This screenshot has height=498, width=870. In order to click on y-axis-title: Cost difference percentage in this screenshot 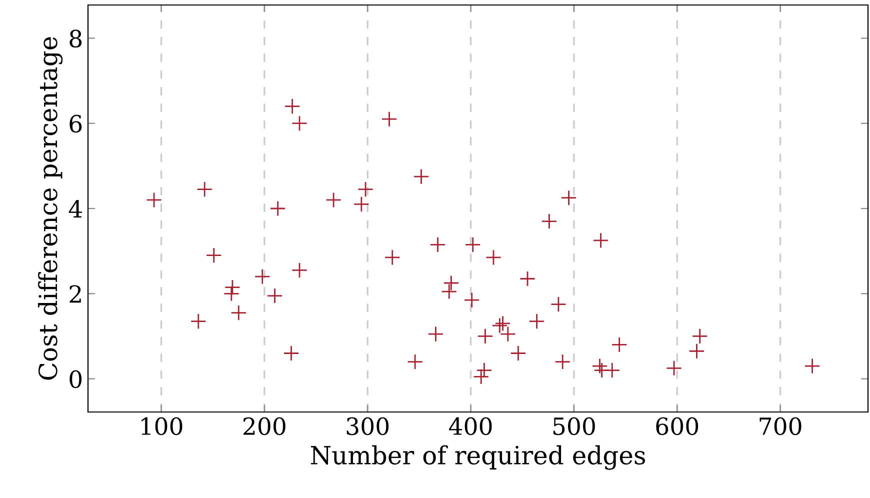, I will do `click(50, 208)`.